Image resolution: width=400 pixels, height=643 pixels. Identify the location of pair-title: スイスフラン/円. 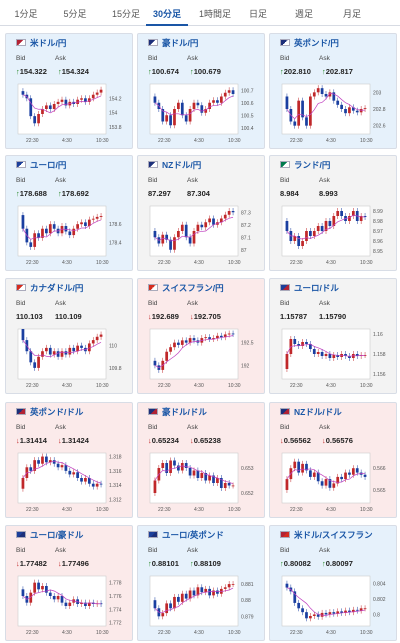
(186, 288).